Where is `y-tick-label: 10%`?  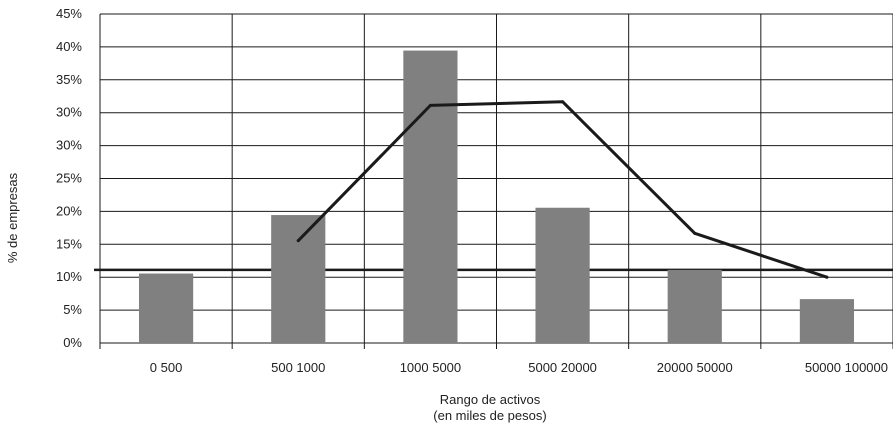 y-tick-label: 10% is located at coordinates (69, 276).